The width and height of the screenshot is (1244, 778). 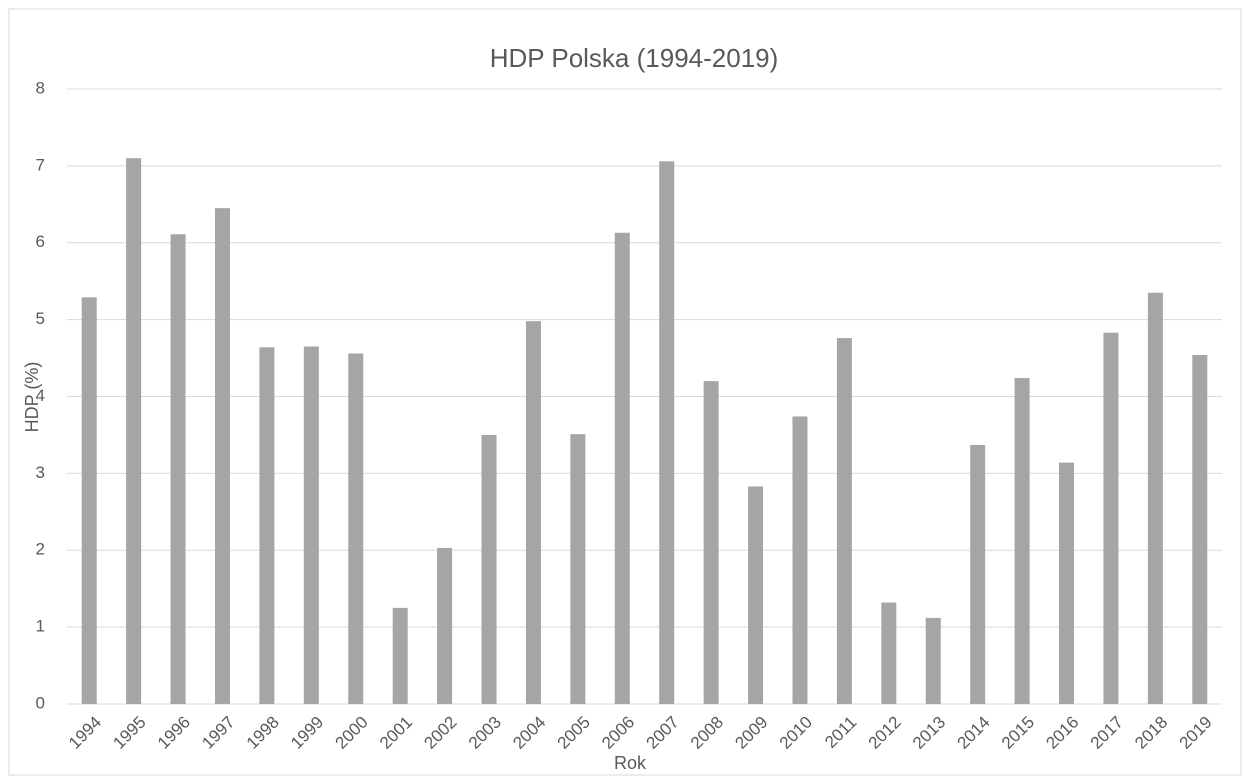 I want to click on y-tick-label: 2, so click(x=40, y=549).